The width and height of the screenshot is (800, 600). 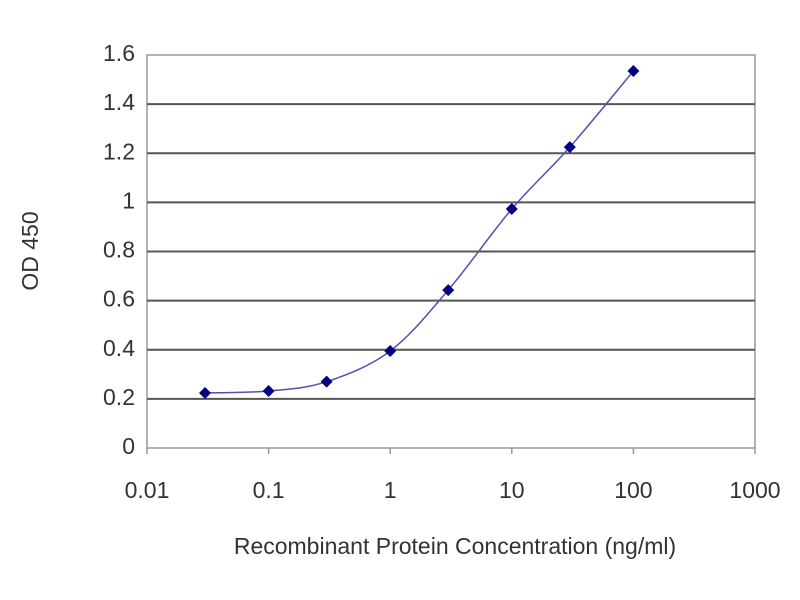 I want to click on x-tick-label: 1000, so click(x=754, y=490).